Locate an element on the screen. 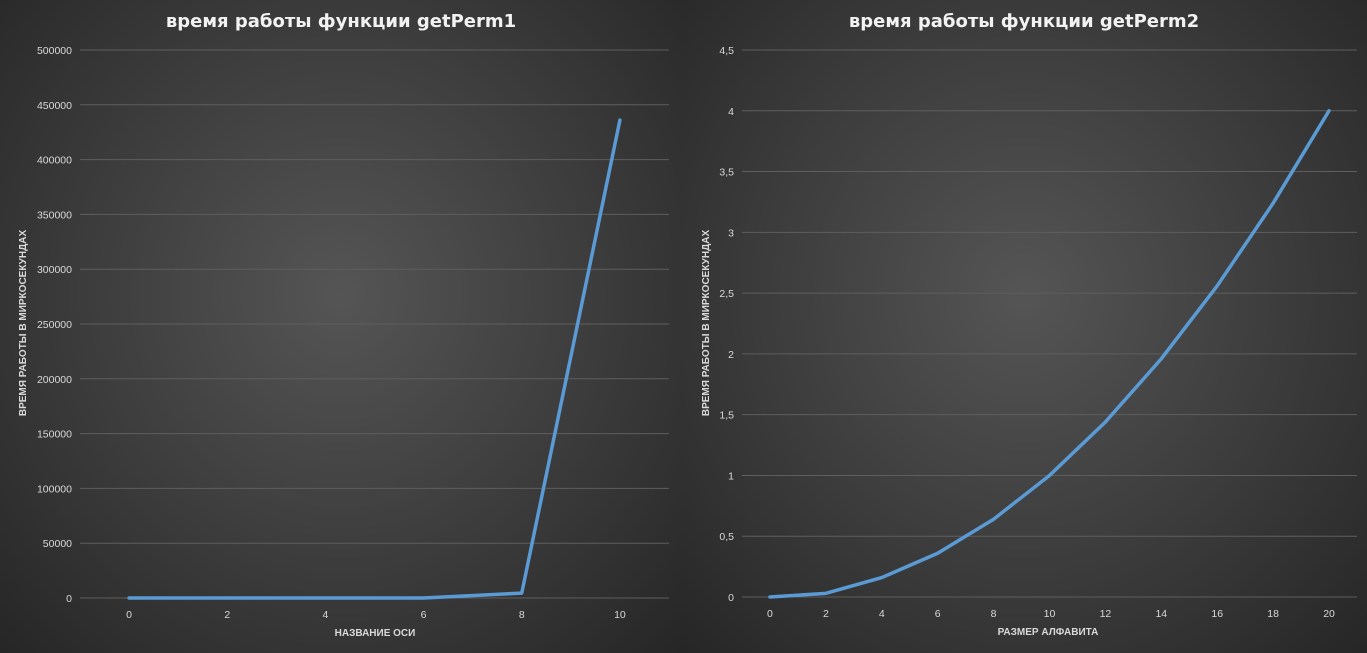  x-tick-label: 14 is located at coordinates (1161, 614).